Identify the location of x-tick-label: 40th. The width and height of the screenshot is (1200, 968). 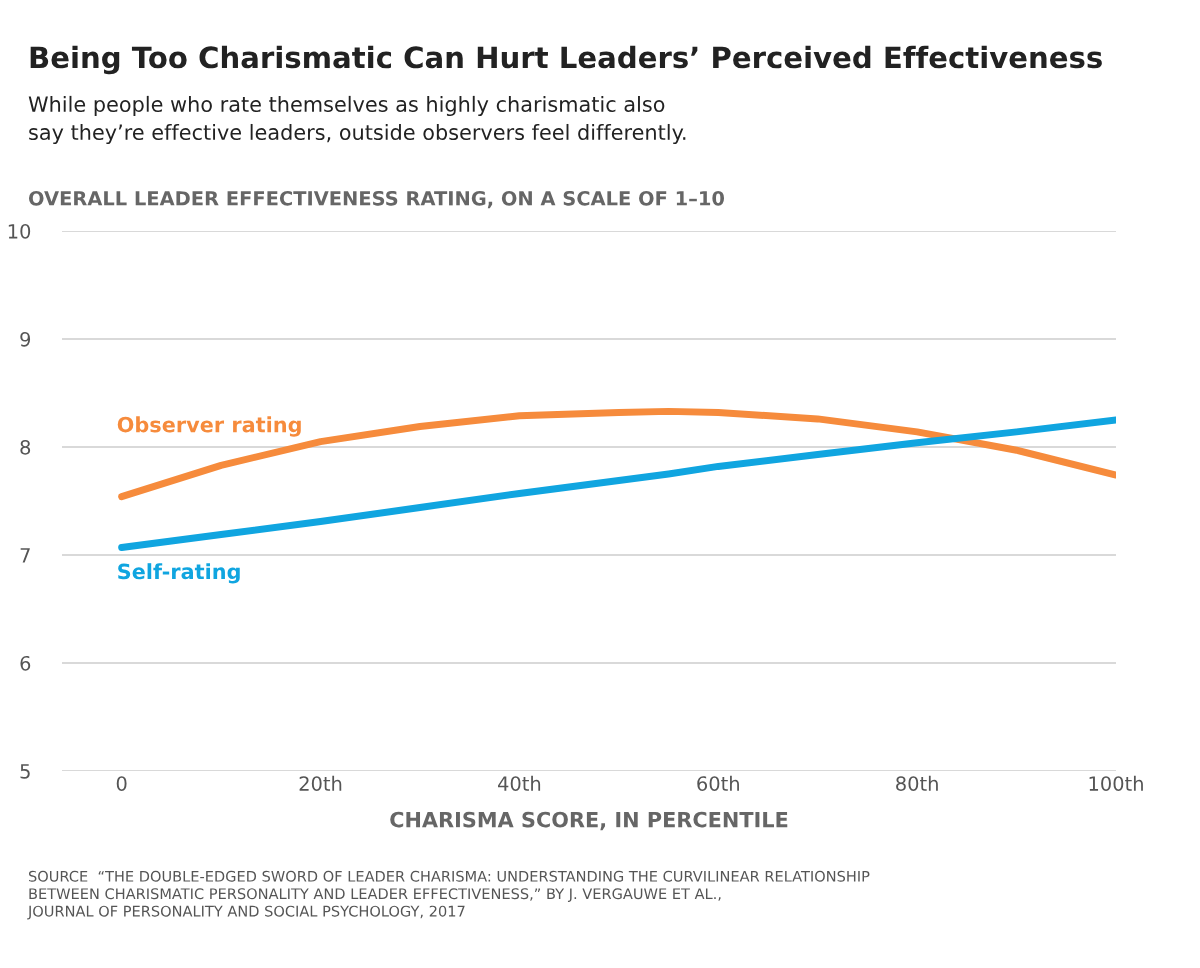
(519, 783).